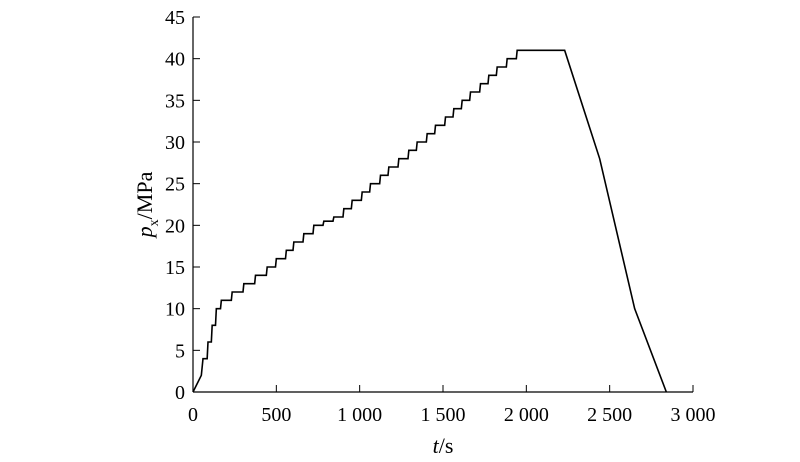 The height and width of the screenshot is (462, 800). I want to click on y-axis-unit: /MPa, so click(144, 195).